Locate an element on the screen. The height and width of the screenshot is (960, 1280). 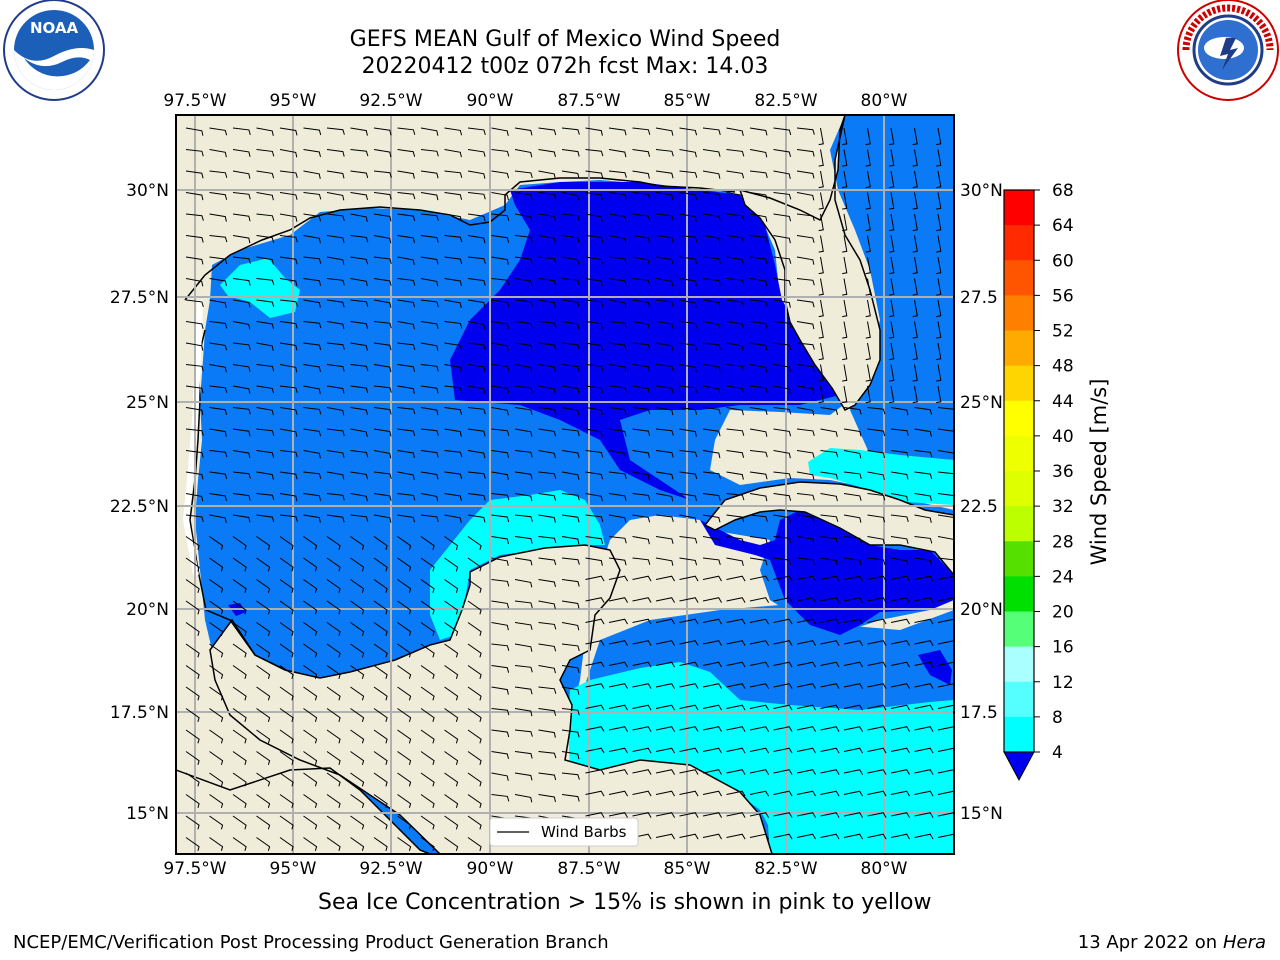
lon-label: 92.5°W is located at coordinates (390, 101).